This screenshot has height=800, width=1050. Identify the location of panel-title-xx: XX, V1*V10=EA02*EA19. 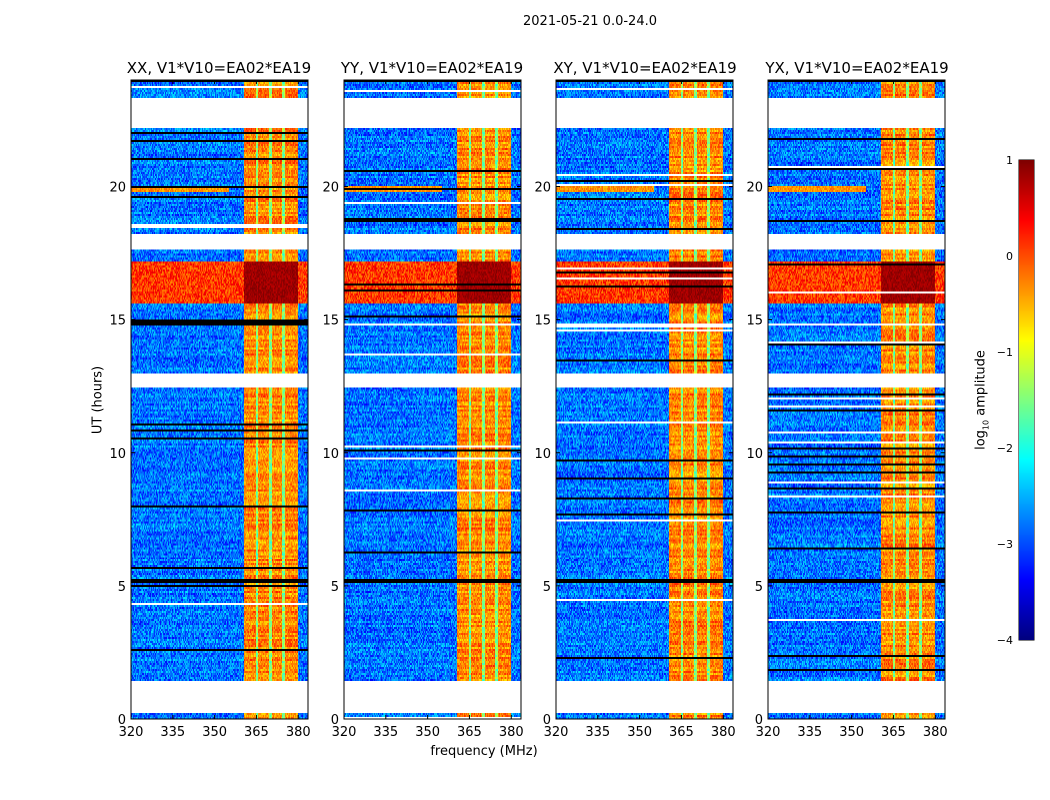
(219, 68).